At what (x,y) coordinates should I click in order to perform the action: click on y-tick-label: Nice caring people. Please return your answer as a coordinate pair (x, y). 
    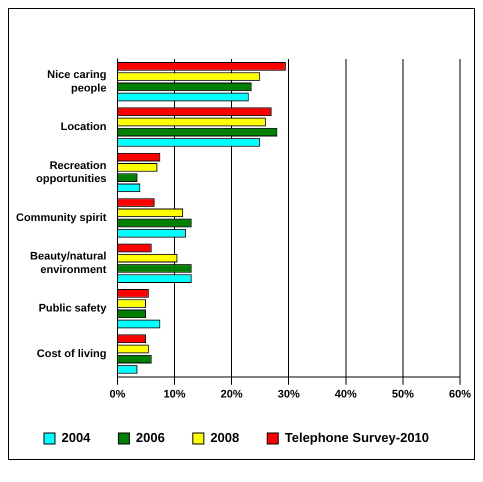
    Looking at the image, I should click on (76, 81).